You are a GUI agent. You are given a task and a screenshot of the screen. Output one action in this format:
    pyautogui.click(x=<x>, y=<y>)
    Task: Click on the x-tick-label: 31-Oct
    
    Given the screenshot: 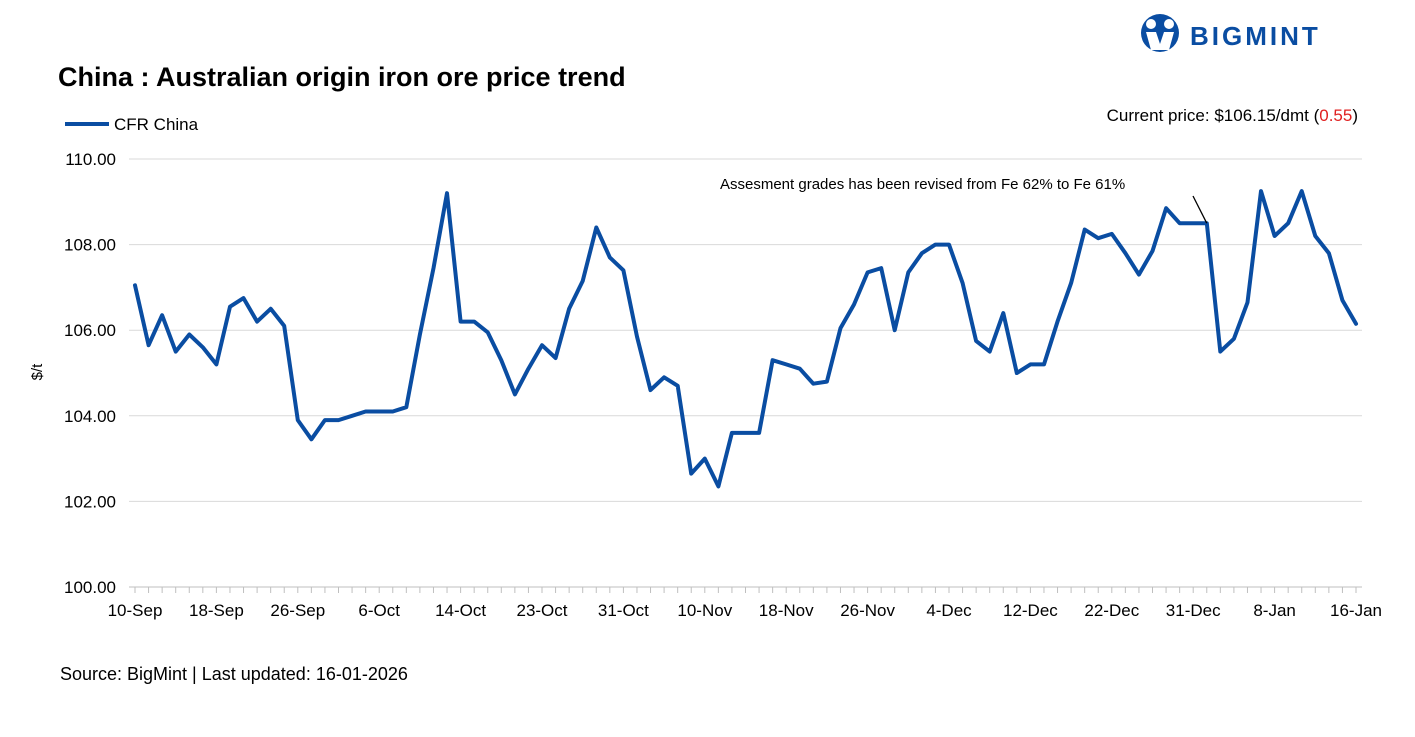 What is the action you would take?
    pyautogui.click(x=623, y=610)
    